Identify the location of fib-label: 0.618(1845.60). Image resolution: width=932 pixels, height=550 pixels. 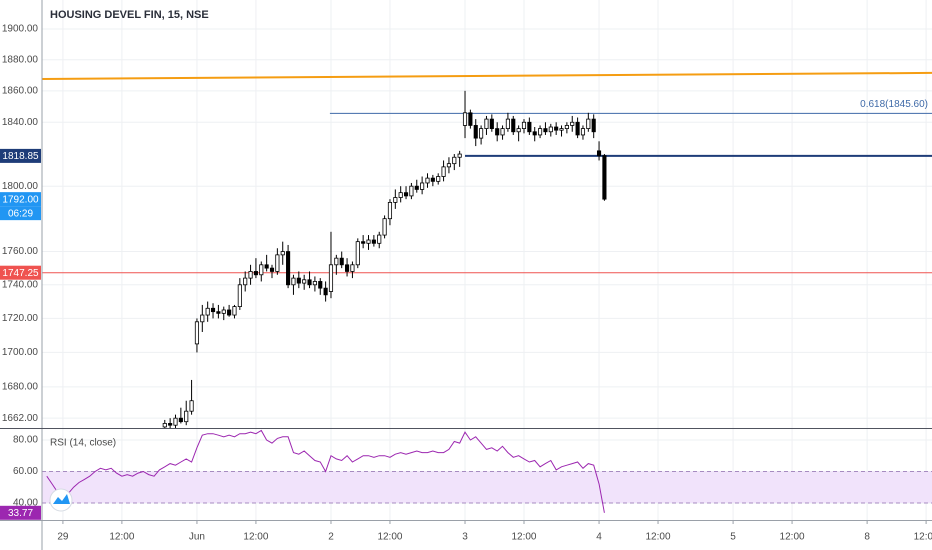
(894, 104).